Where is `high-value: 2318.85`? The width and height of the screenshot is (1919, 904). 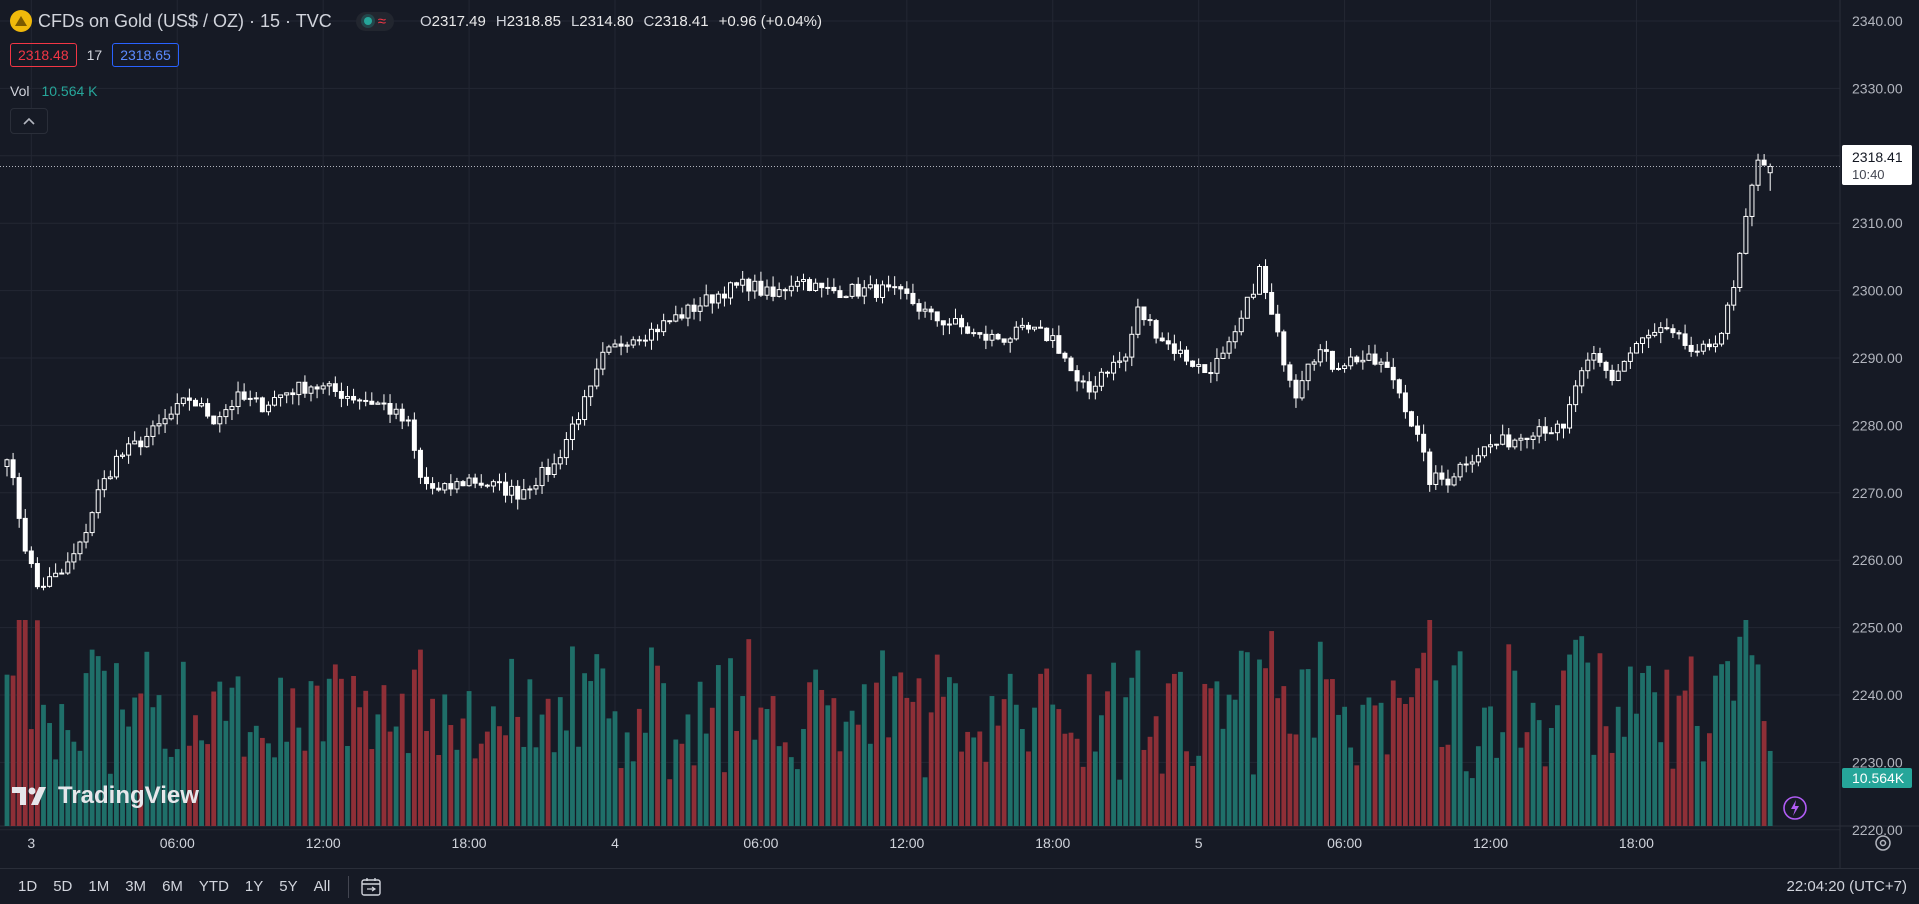
high-value: 2318.85 is located at coordinates (533, 21).